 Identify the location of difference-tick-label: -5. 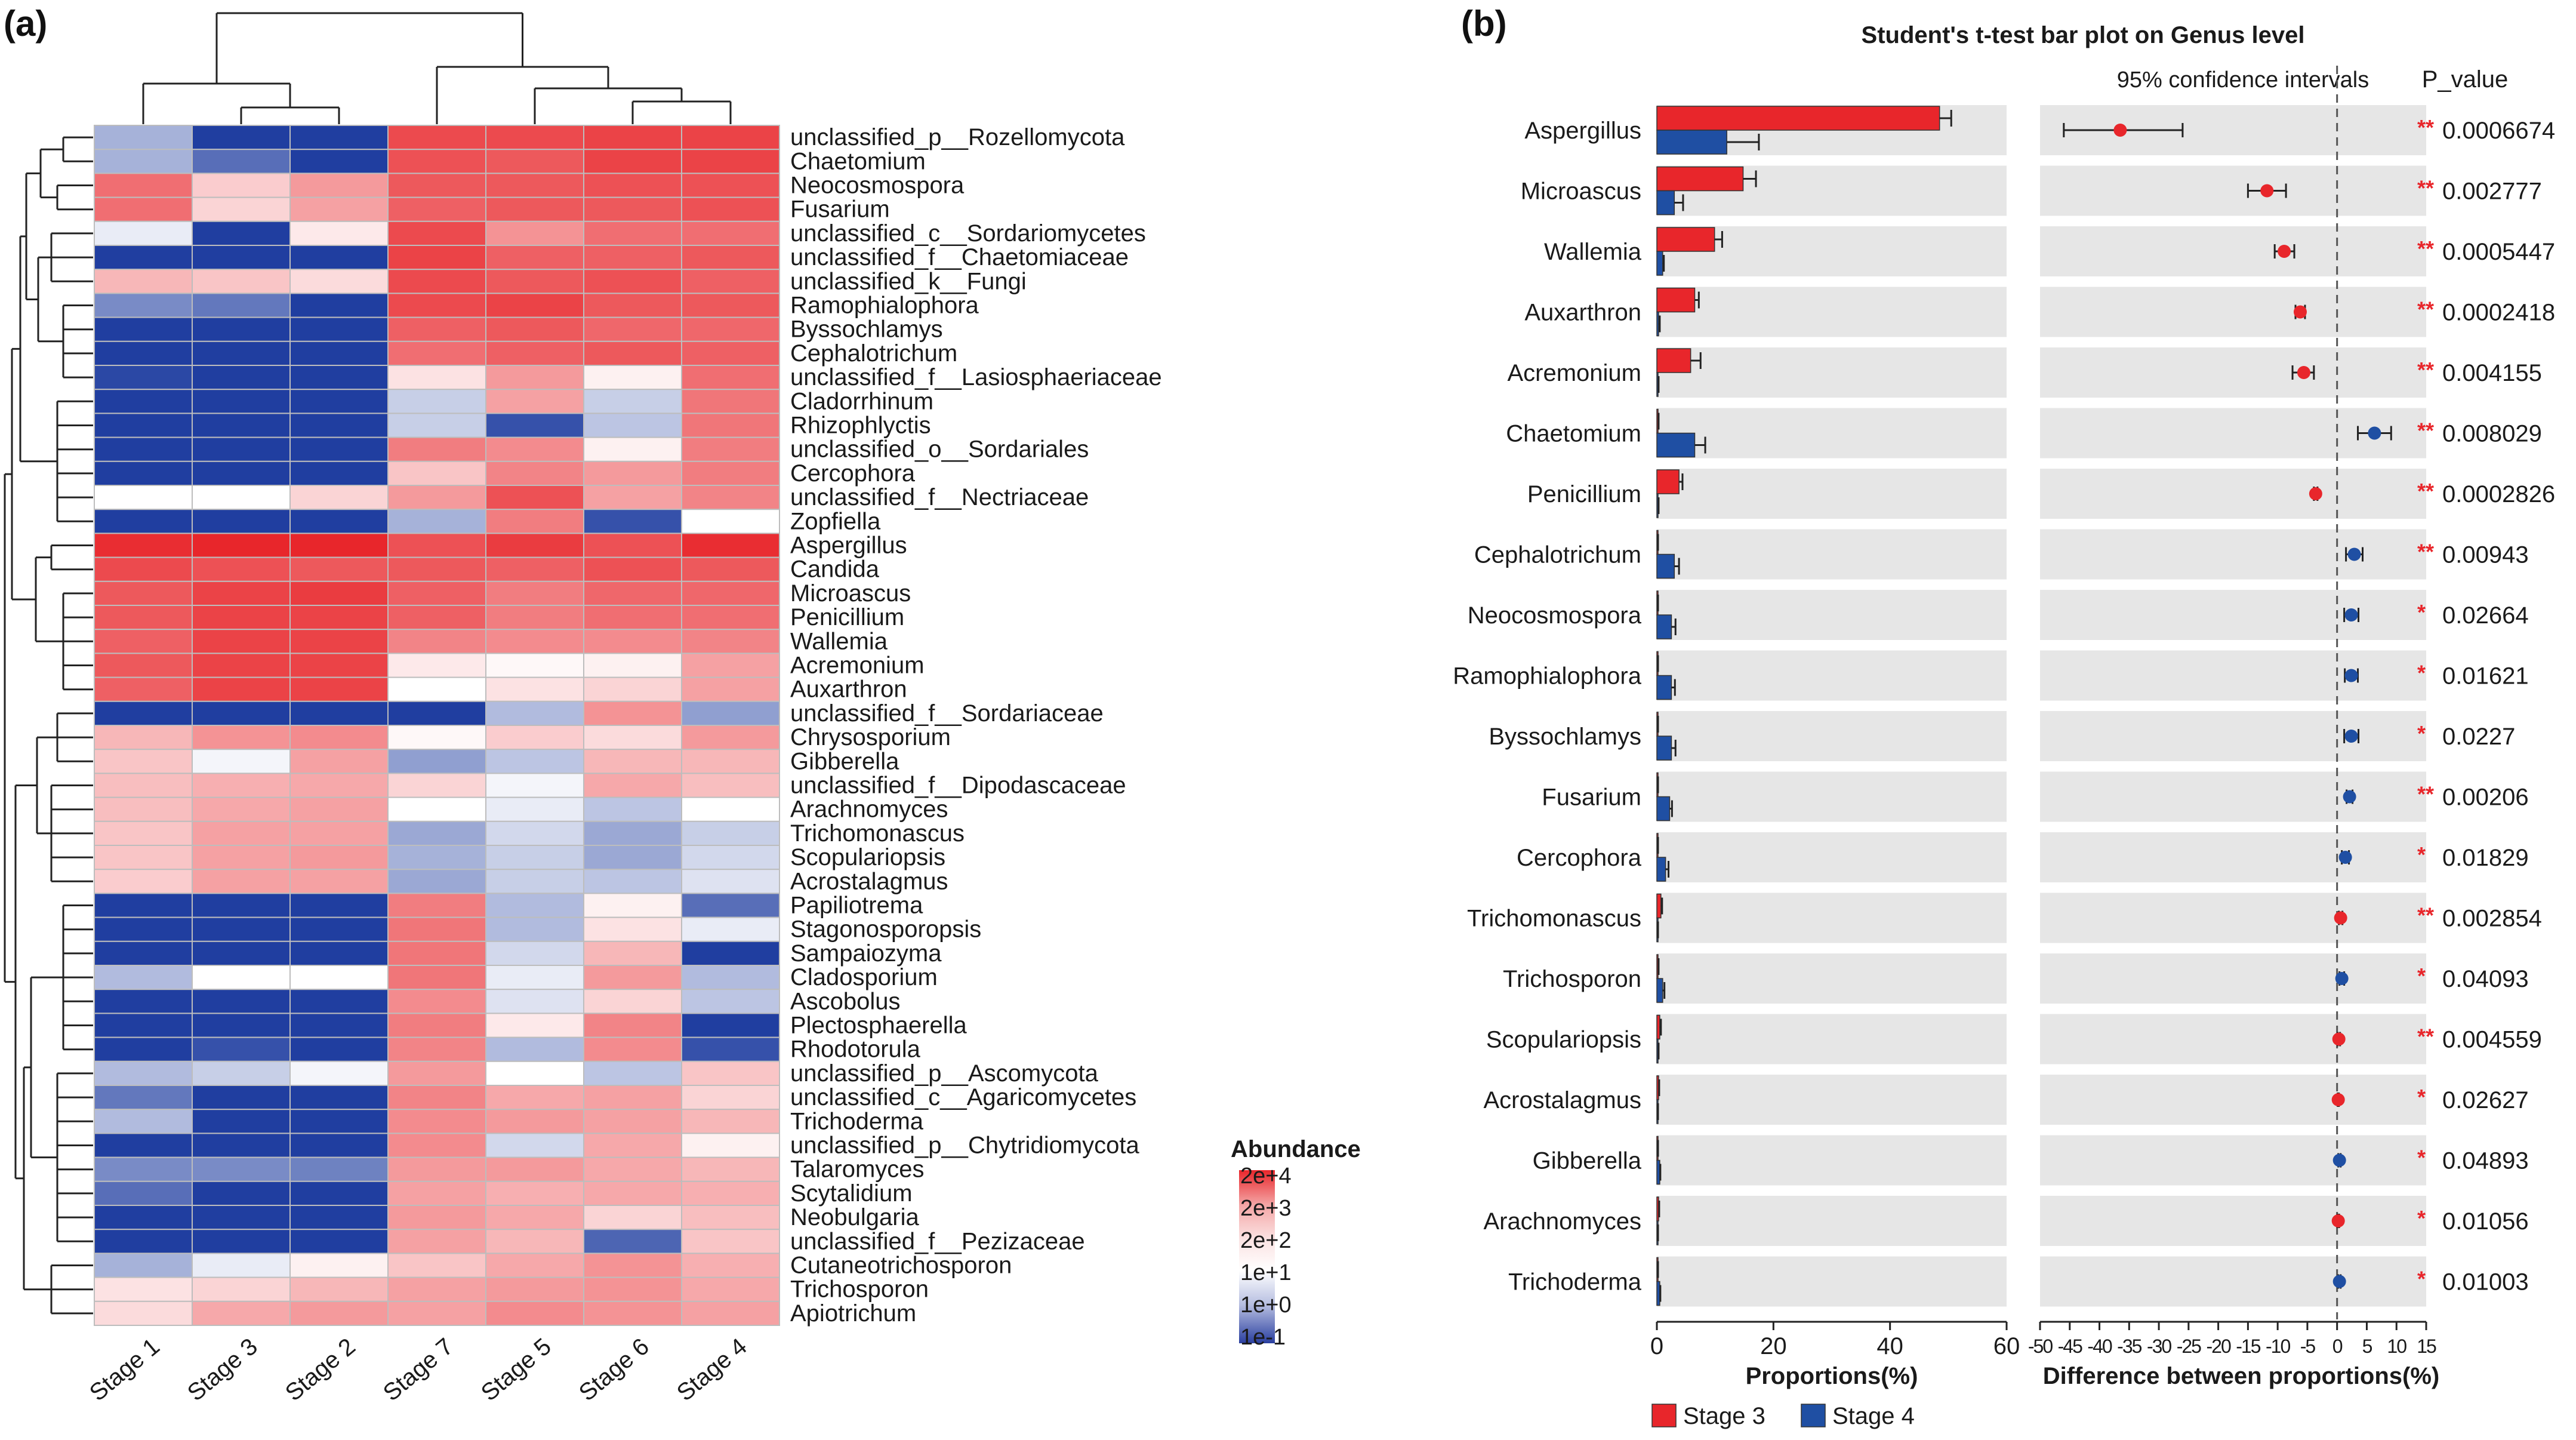
(2308, 1346).